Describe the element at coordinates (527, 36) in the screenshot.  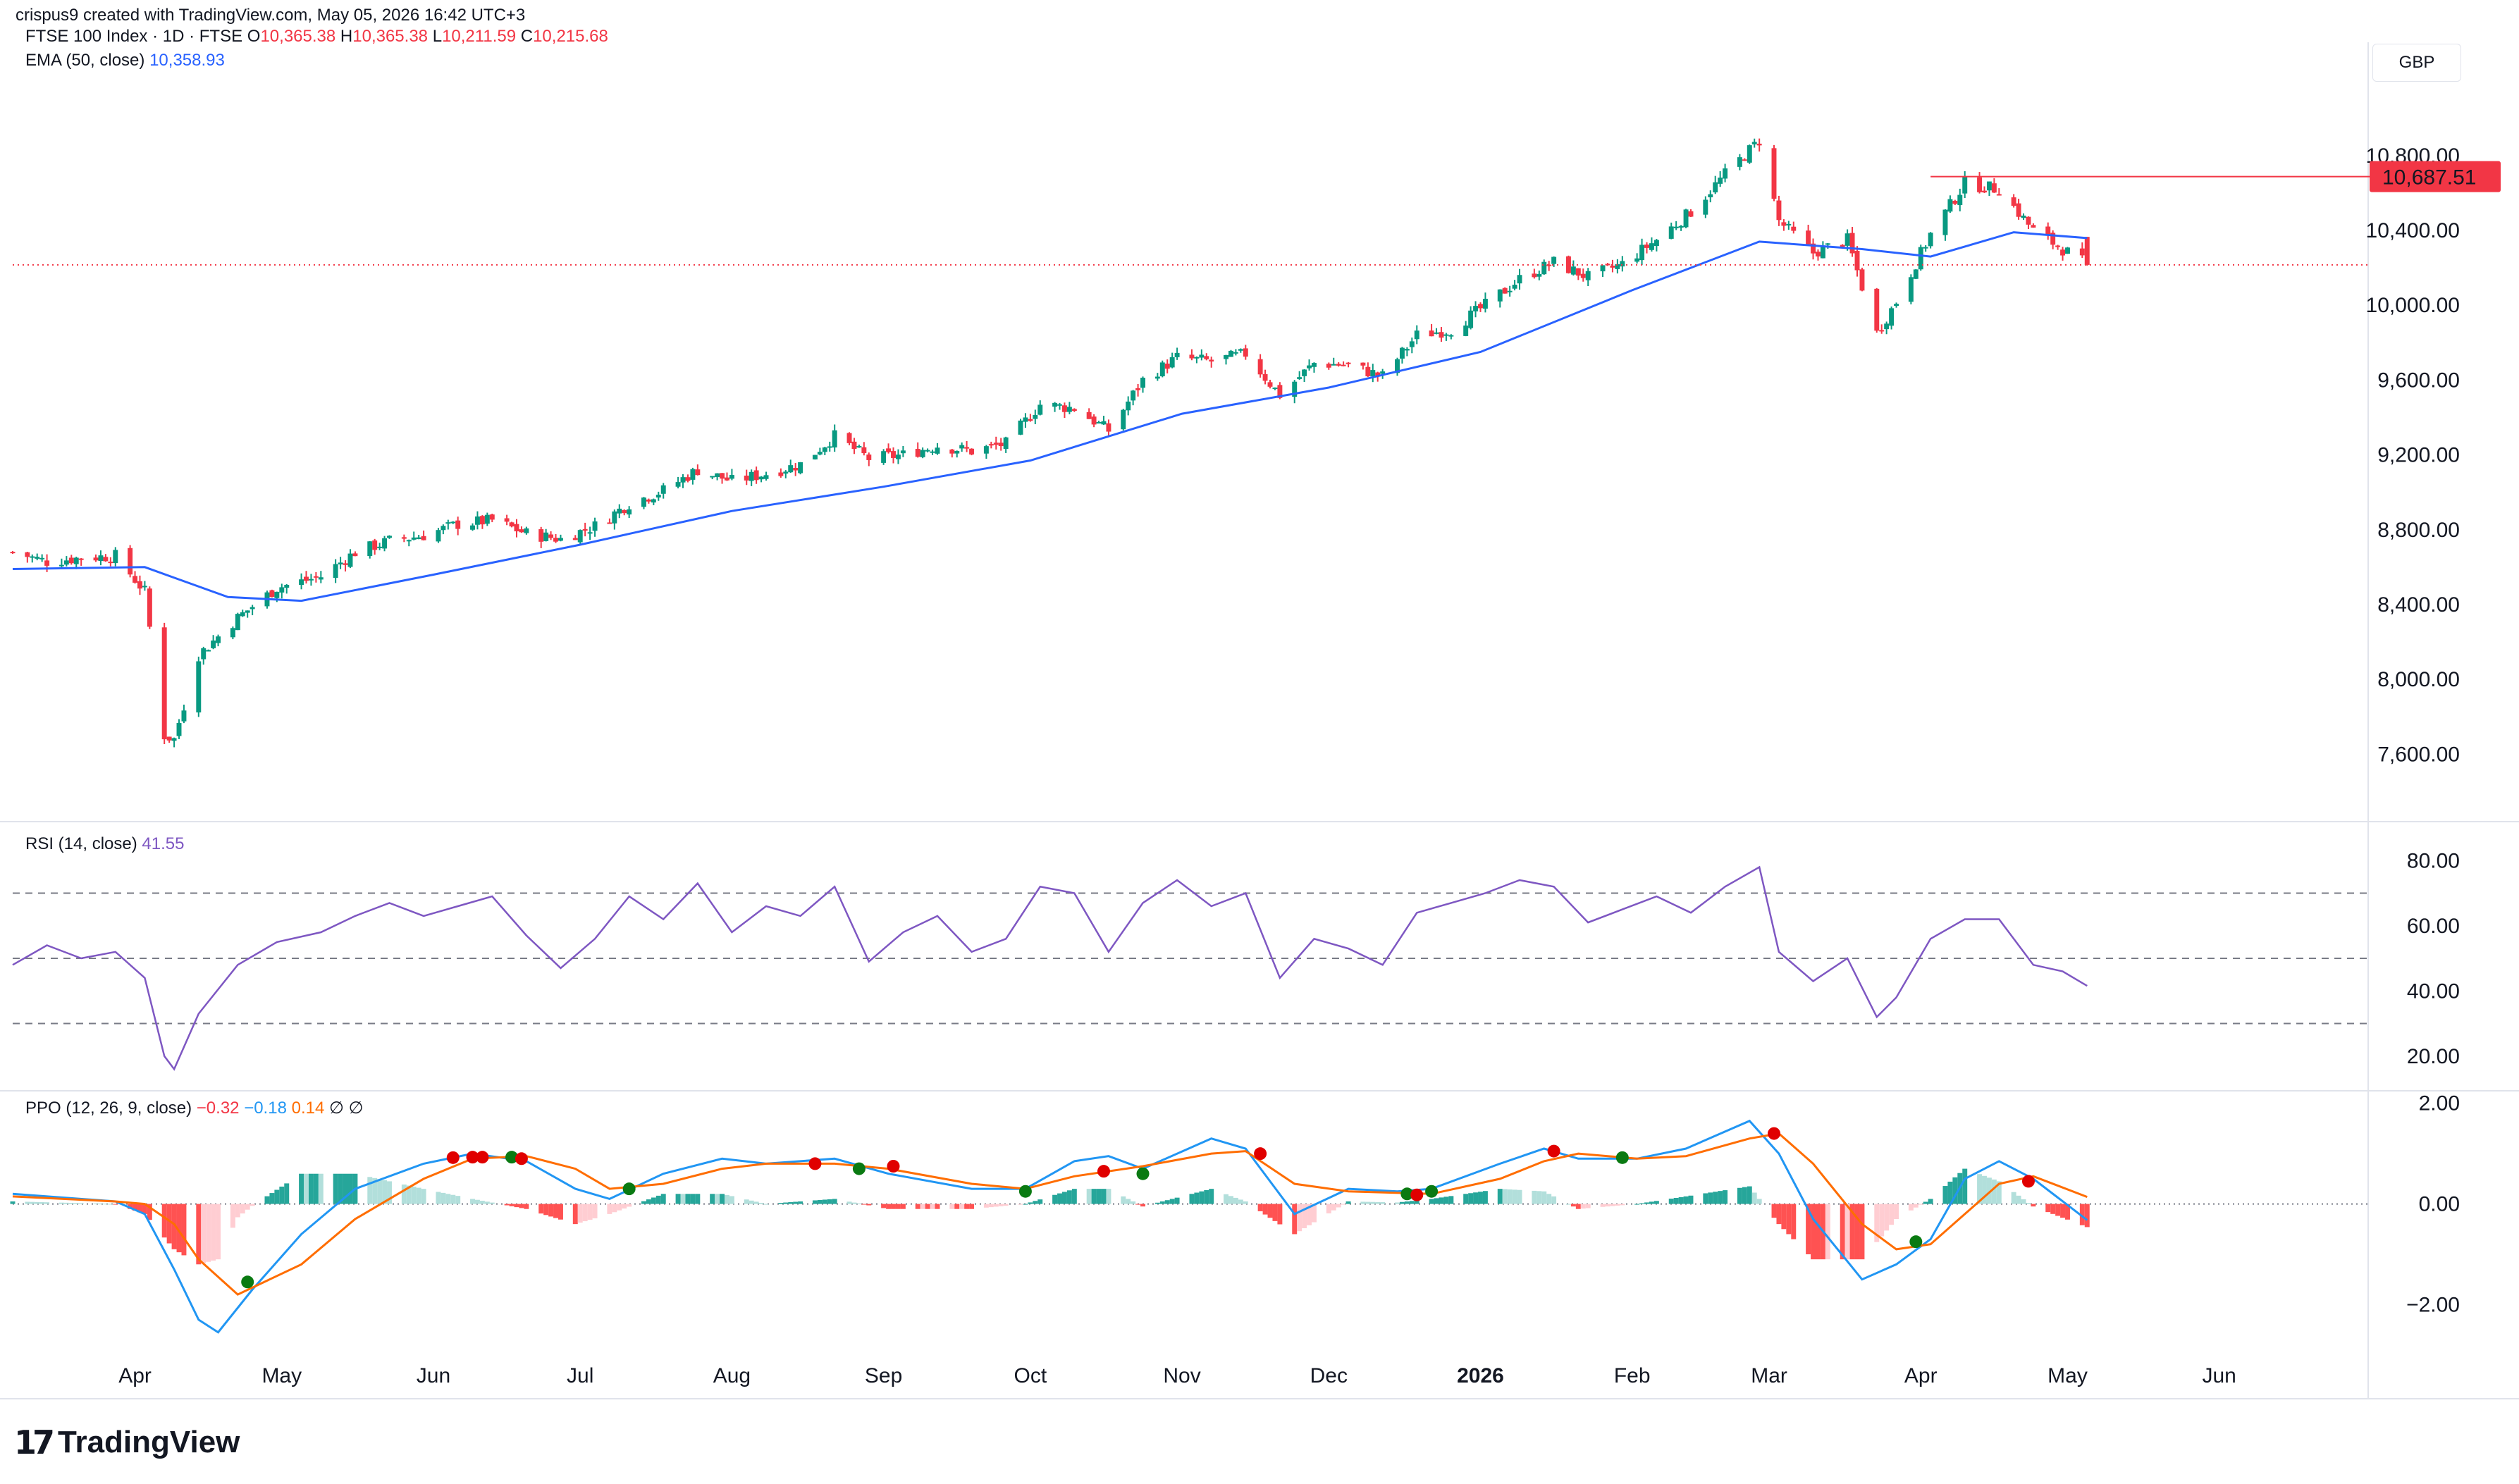
I see `close-label: C` at that location.